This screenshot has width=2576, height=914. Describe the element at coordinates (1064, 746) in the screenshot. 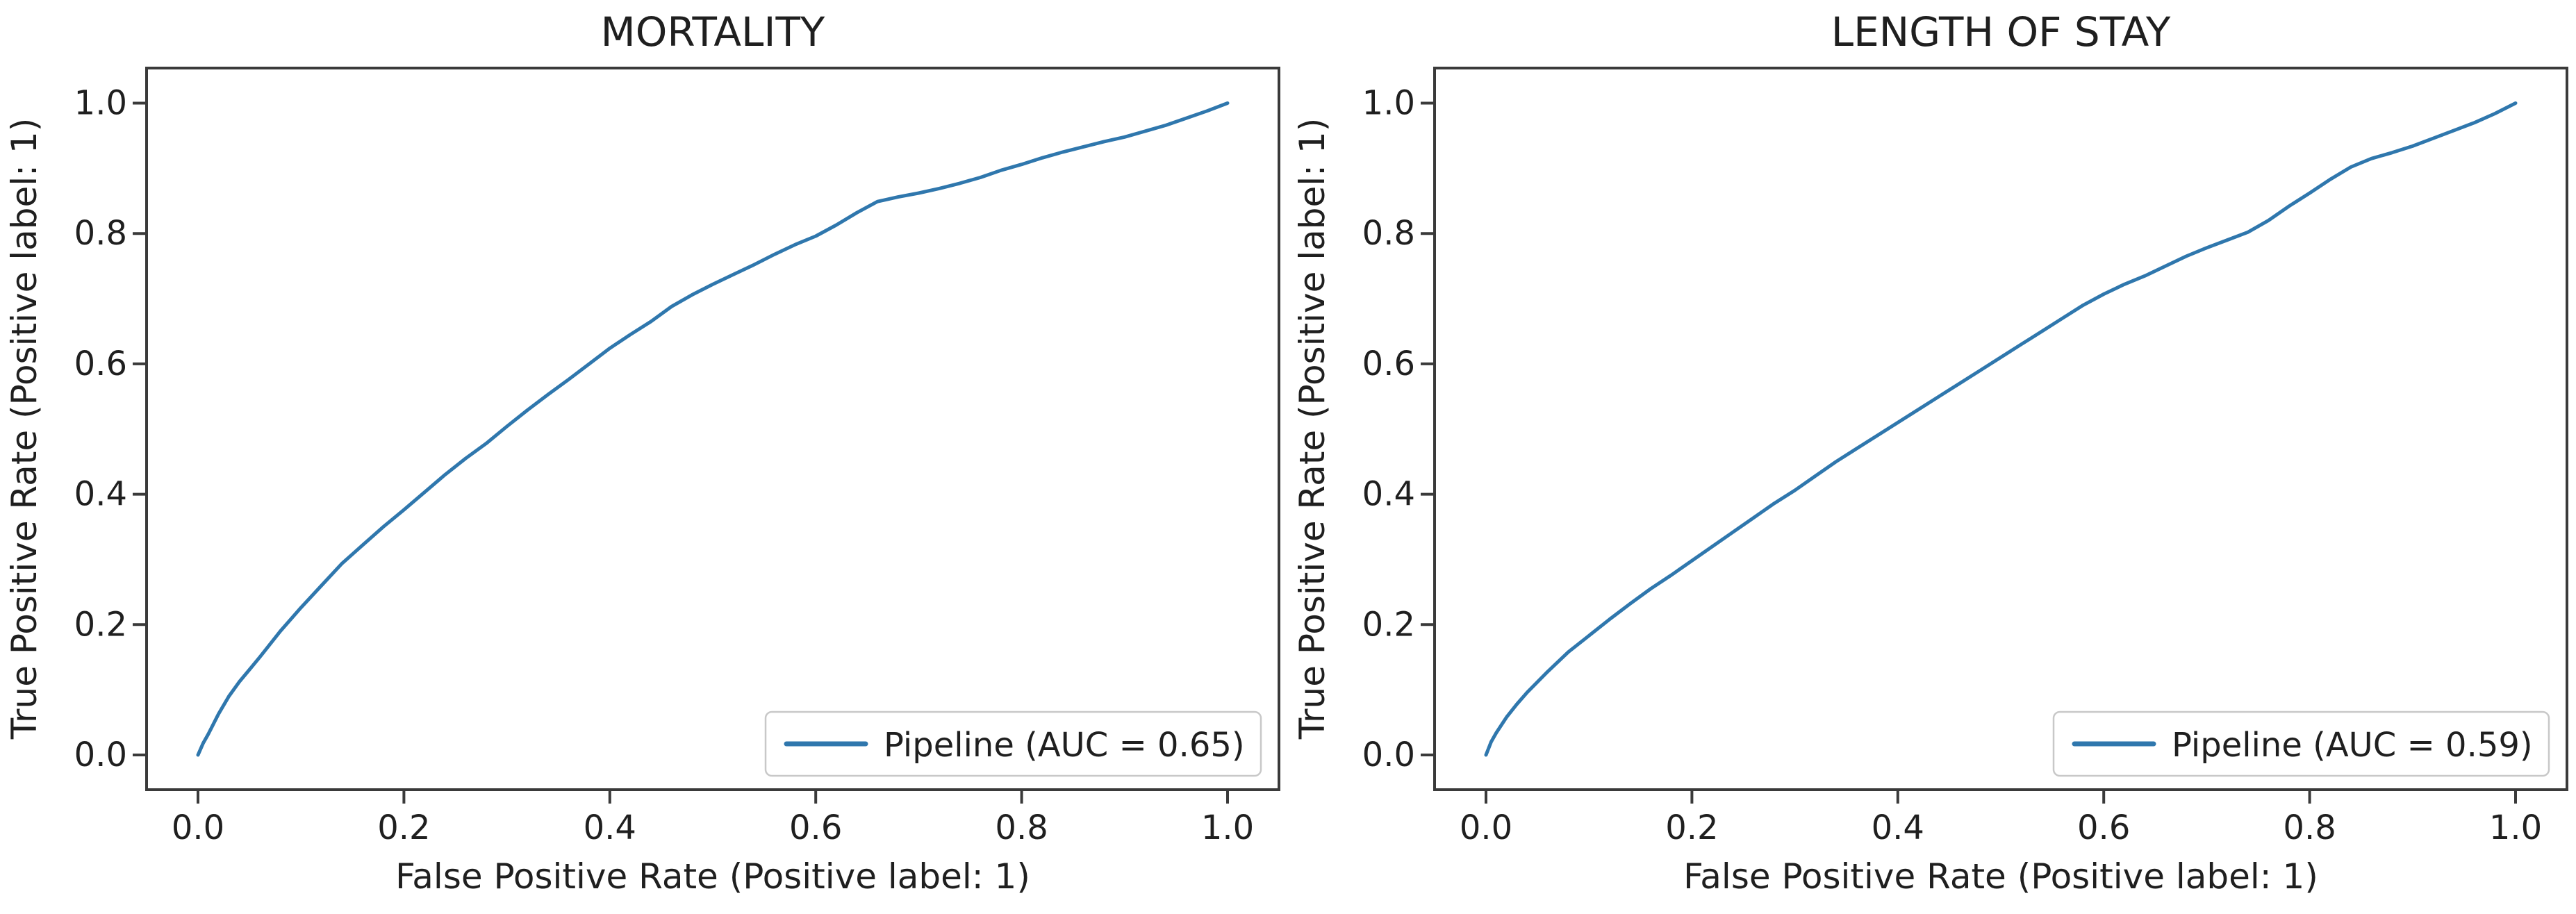

I see `legend-label: Pipeline (AUC = 0.65)` at that location.